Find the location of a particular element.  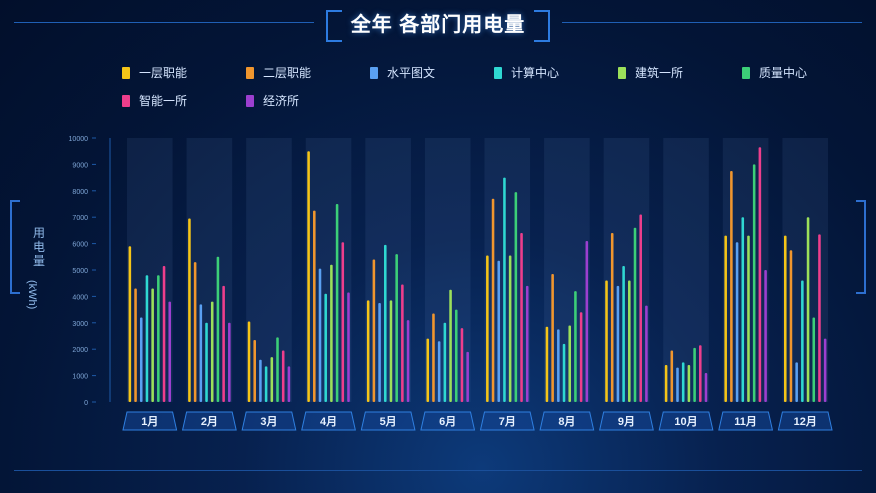

legend-item: 二层职能 is located at coordinates (278, 72).